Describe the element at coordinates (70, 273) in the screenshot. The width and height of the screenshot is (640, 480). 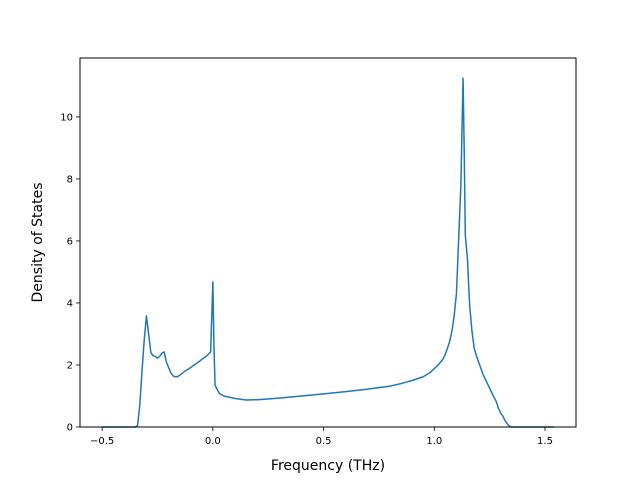
I see `y-axis-ticks: 0 2 4 6 8 10` at that location.